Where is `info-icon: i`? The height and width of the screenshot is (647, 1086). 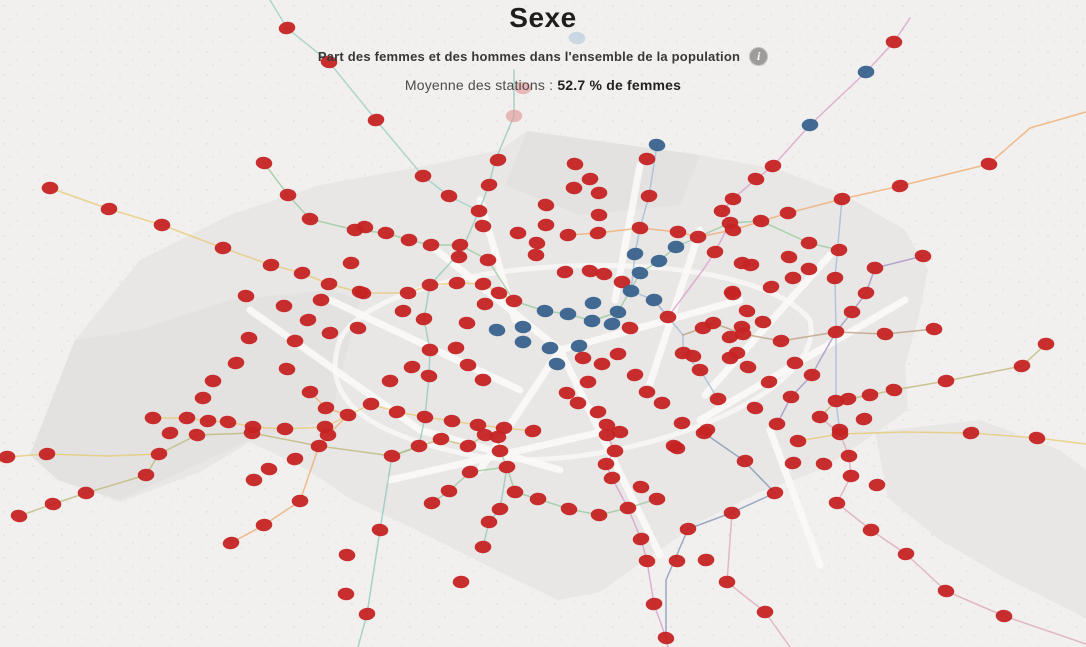
info-icon: i is located at coordinates (759, 56).